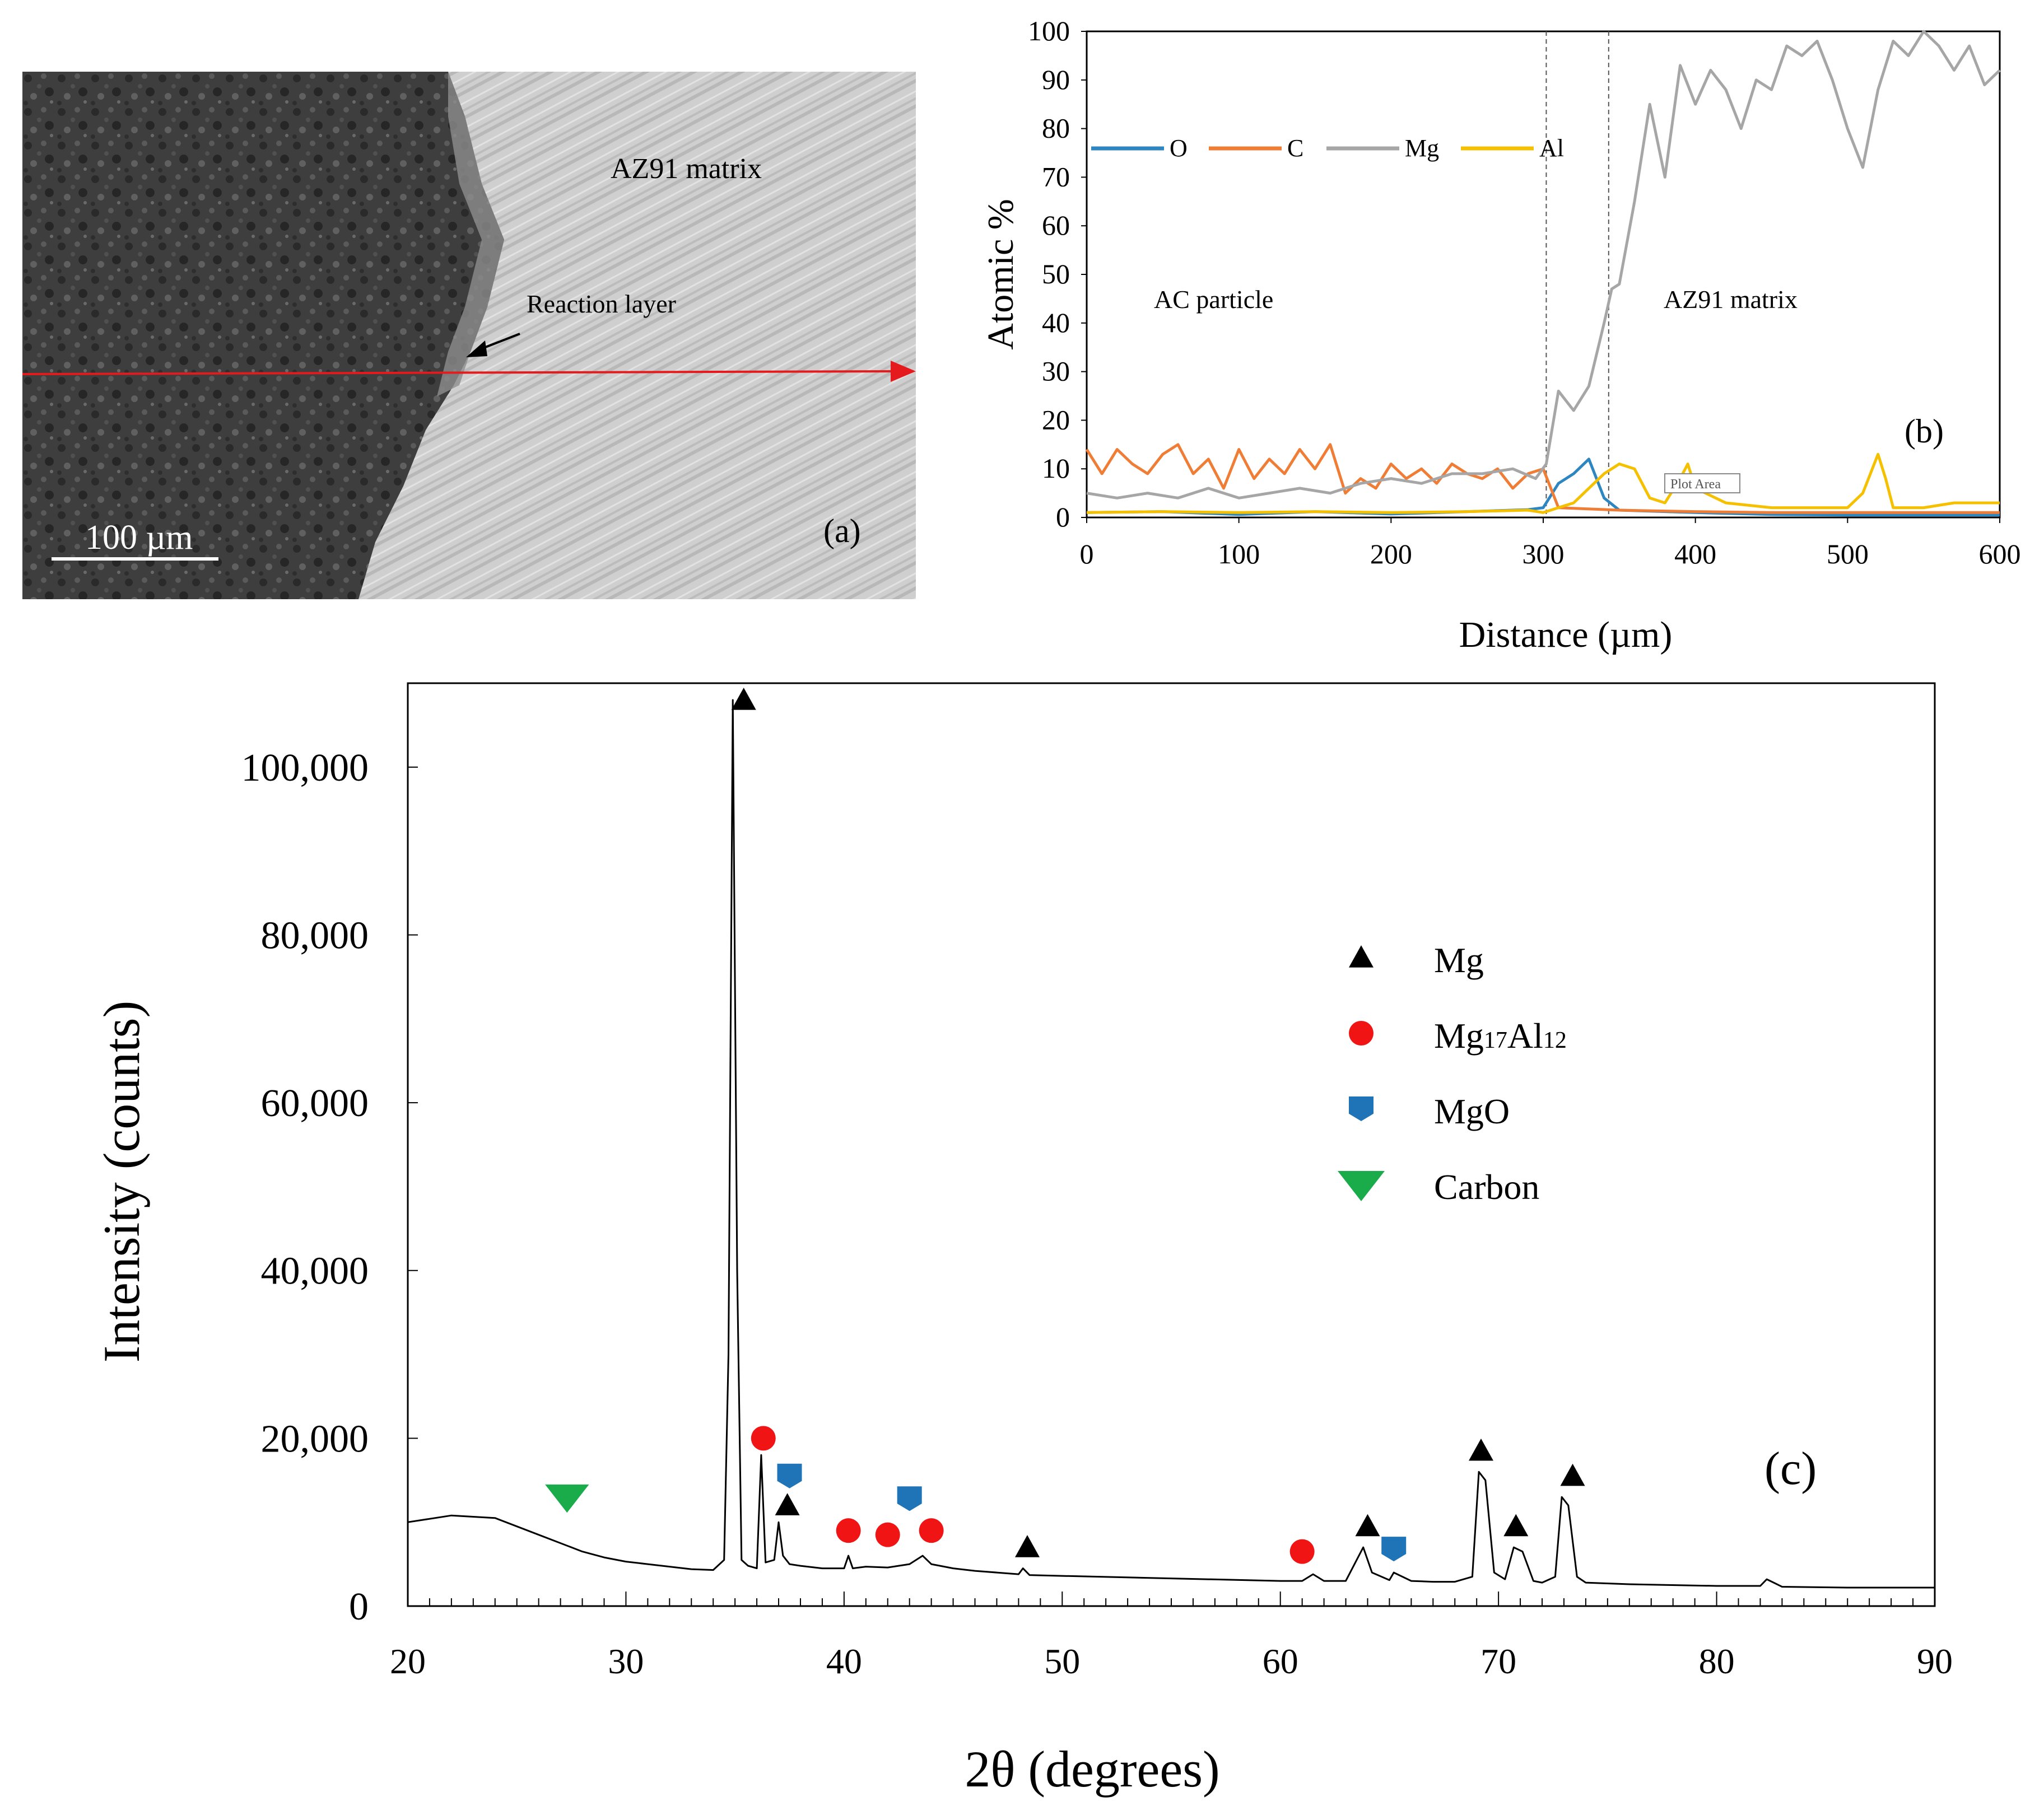 The image size is (2044, 1820). What do you see at coordinates (1361, 957) in the screenshot?
I see `legend-marker-mg` at bounding box center [1361, 957].